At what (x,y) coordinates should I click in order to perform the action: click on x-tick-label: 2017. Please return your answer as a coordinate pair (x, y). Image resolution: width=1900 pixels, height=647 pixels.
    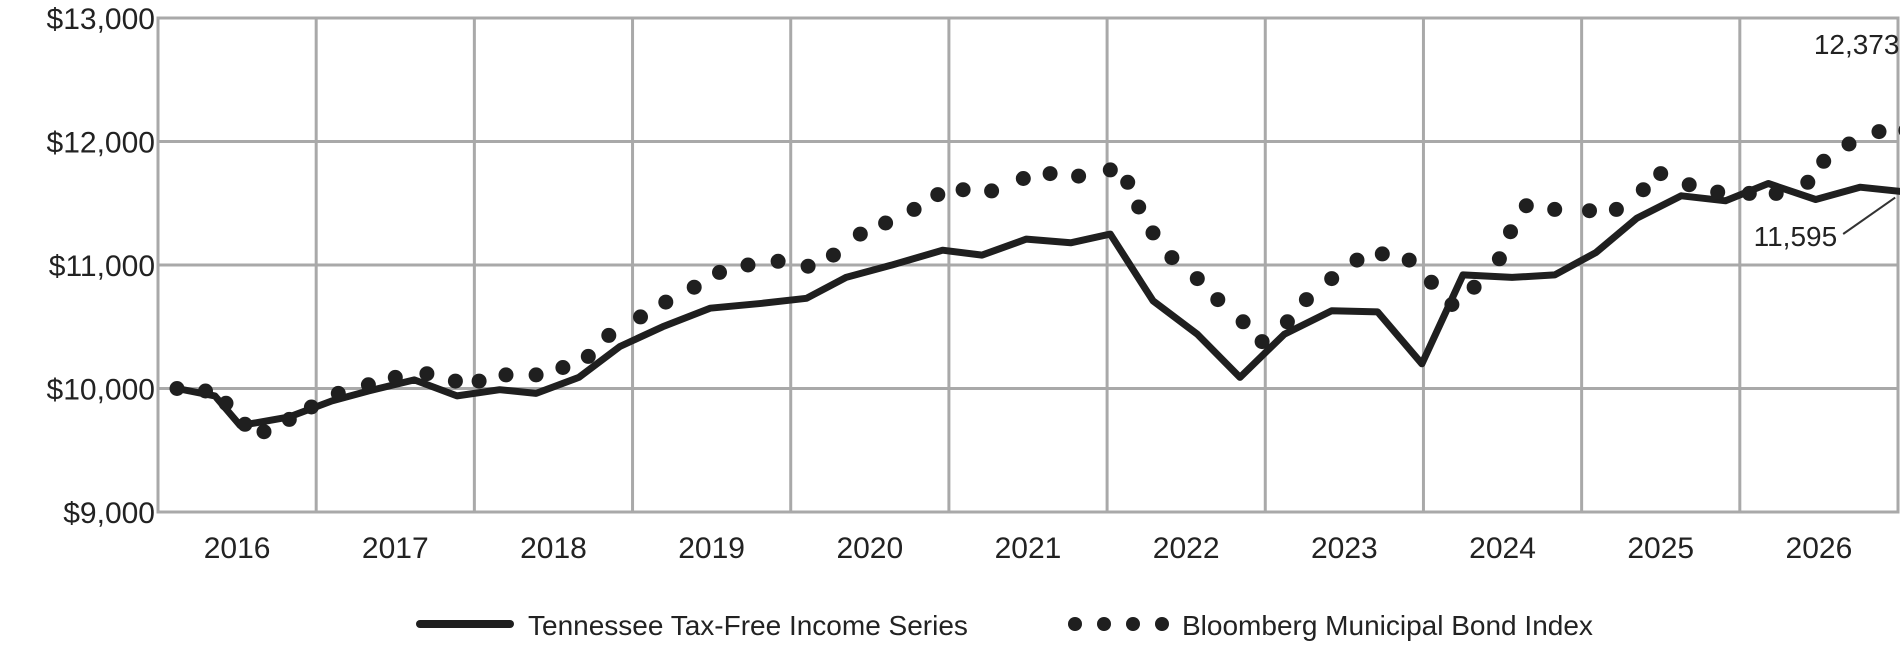
    Looking at the image, I should click on (395, 548).